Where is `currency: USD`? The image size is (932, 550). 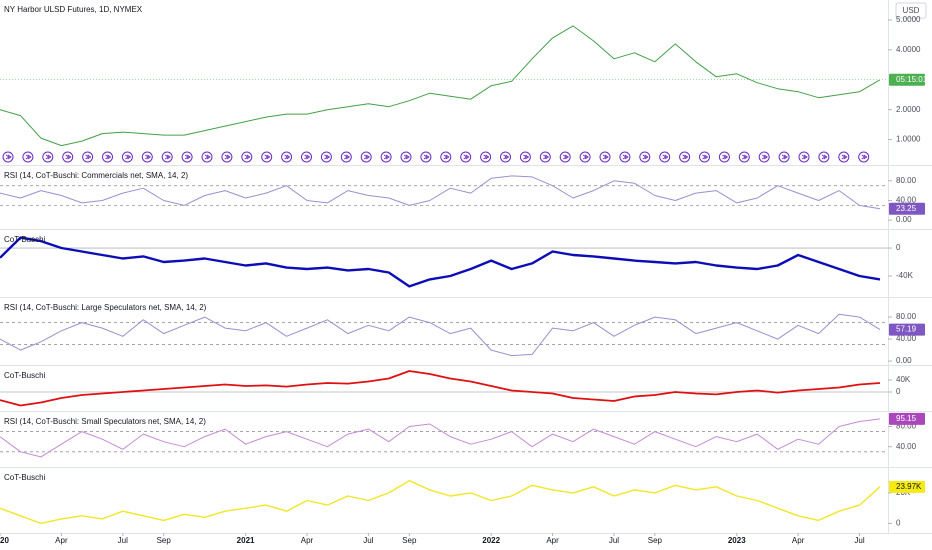 currency: USD is located at coordinates (911, 10).